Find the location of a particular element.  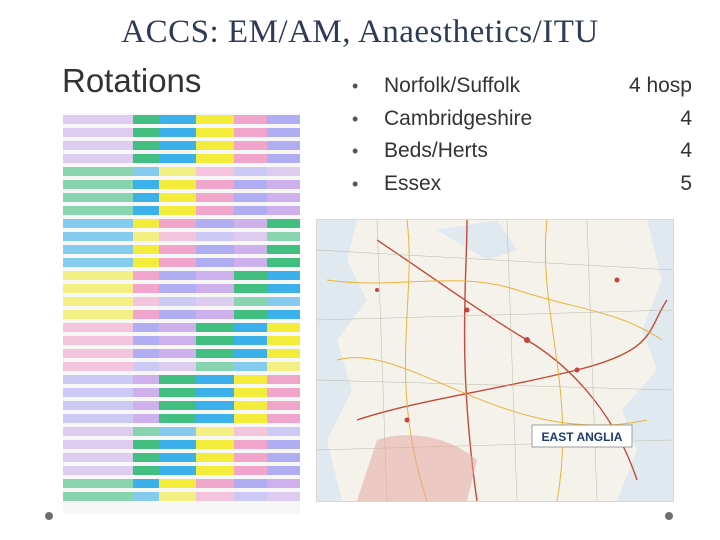

slide-title: ACCS: EM/AM, Anaesthetics/ITU is located at coordinates (360, 32).